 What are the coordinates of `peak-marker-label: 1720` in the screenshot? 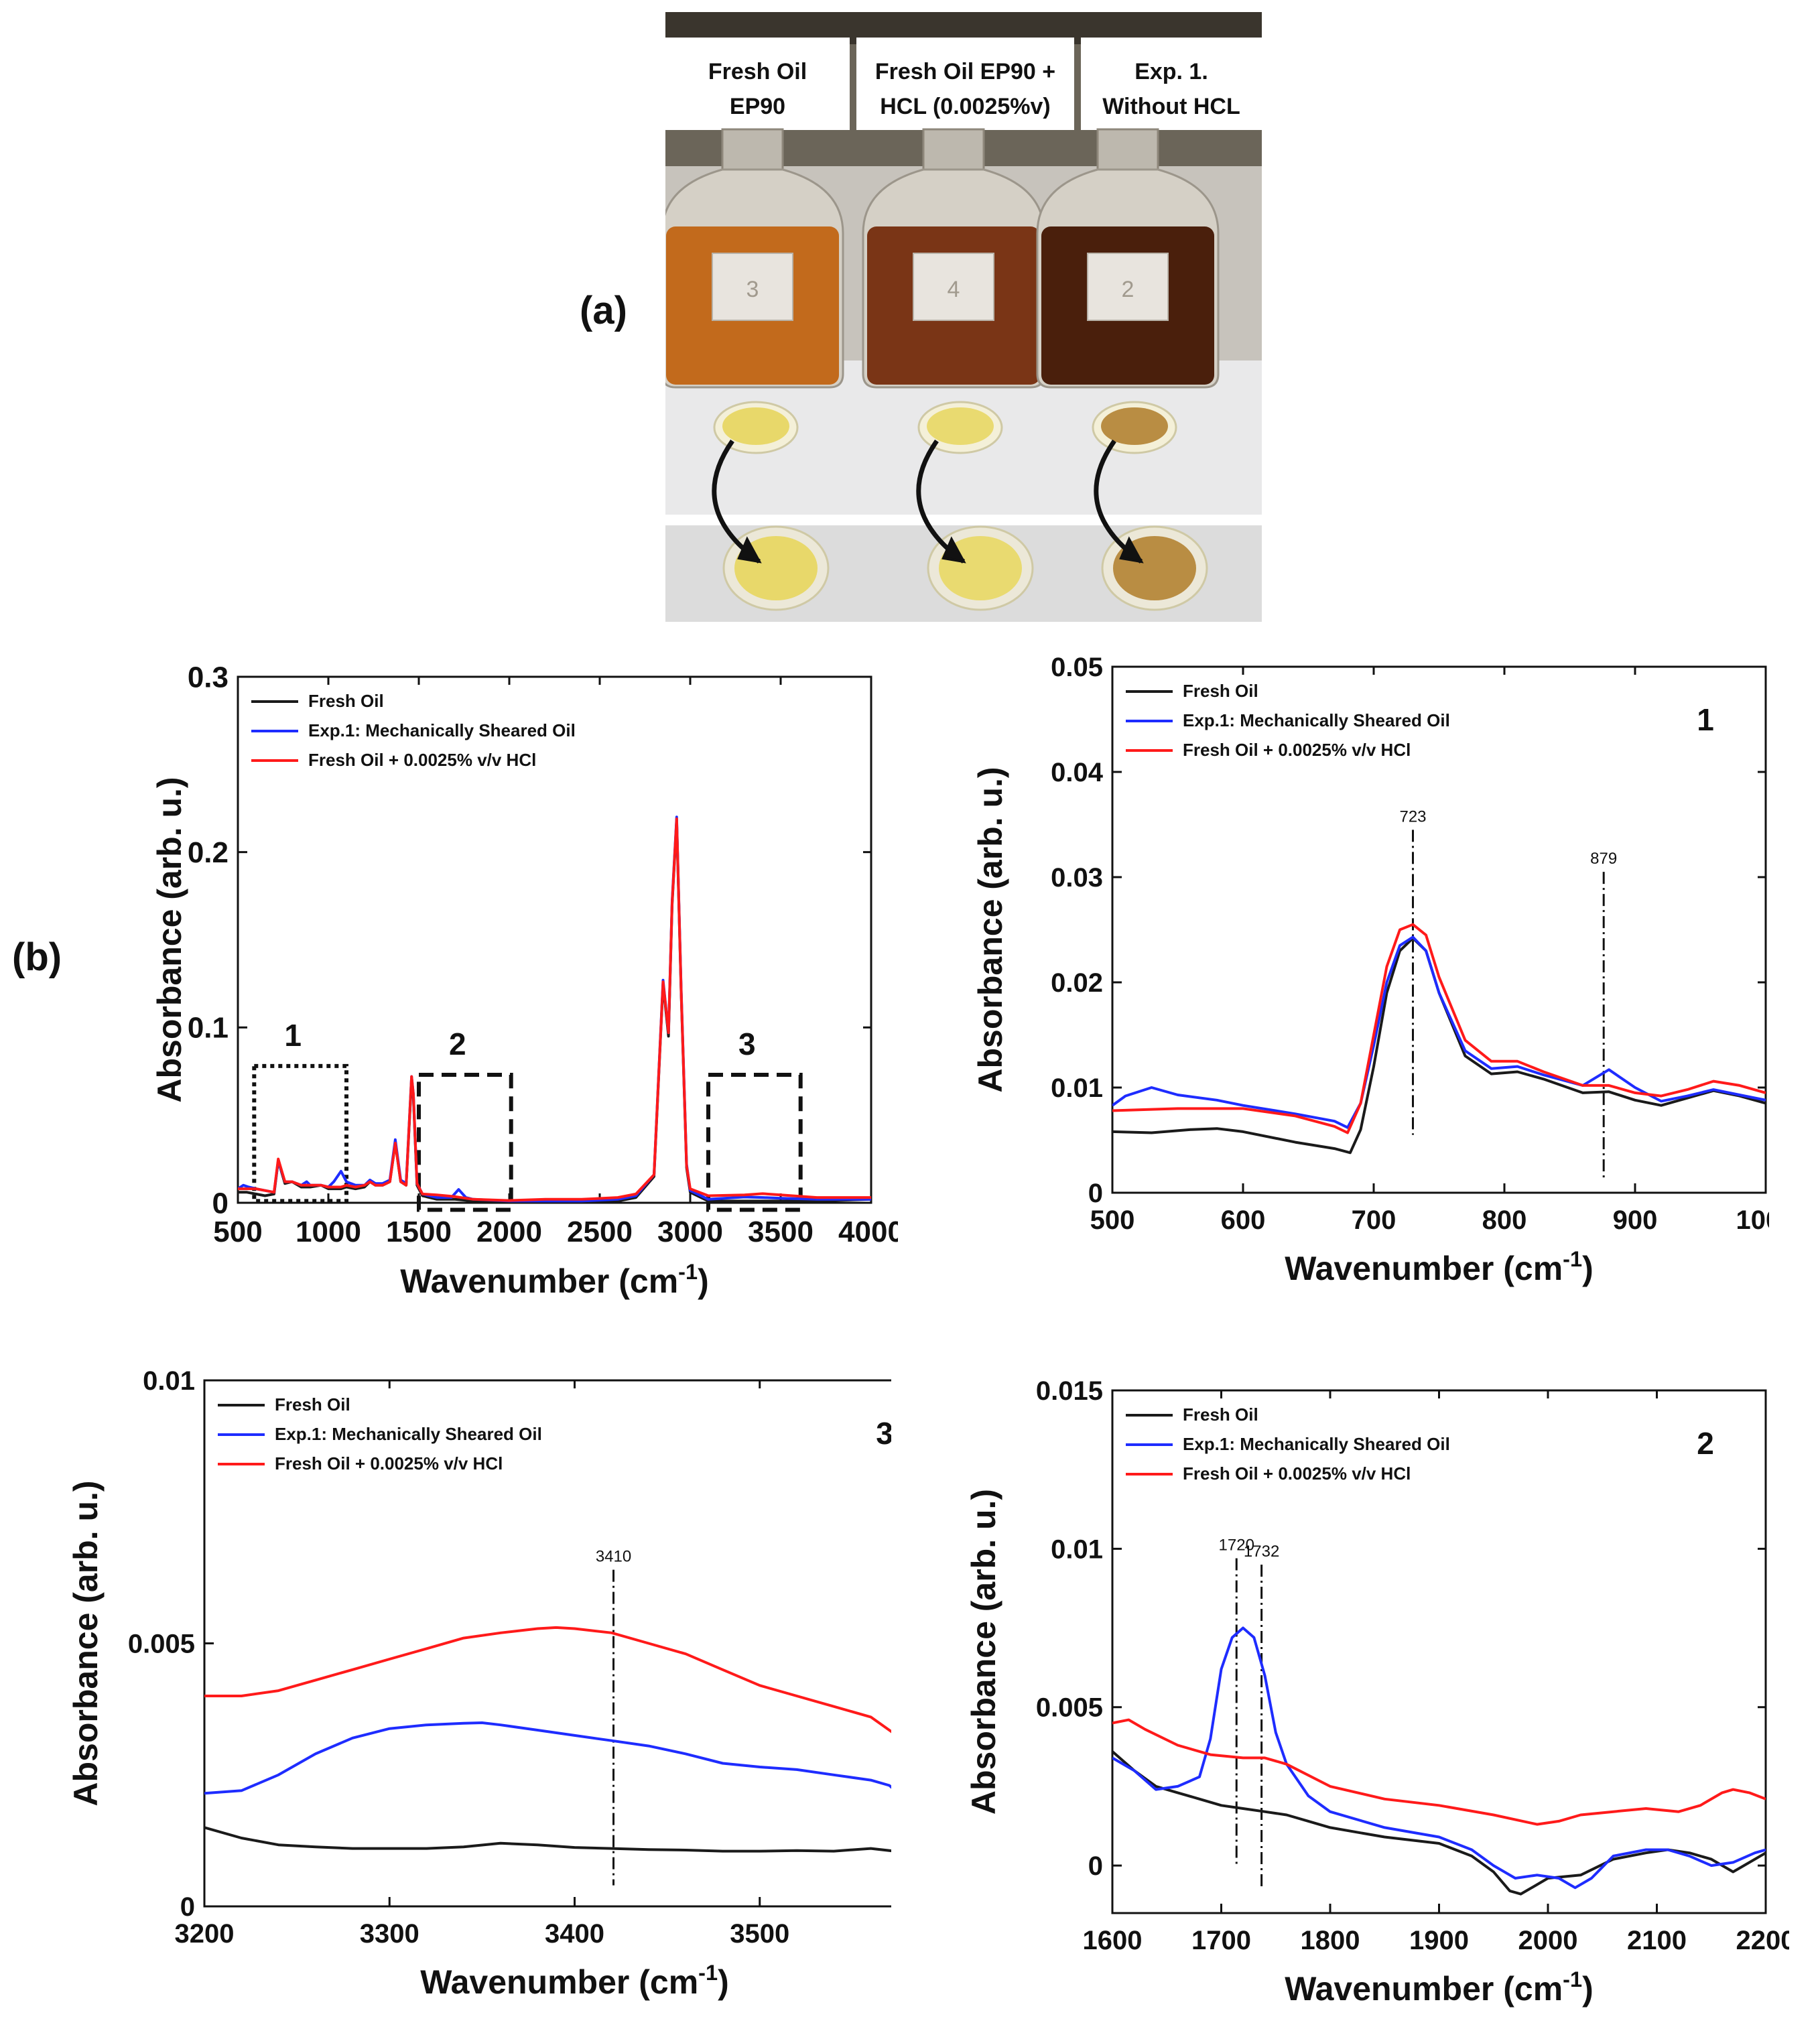 It's located at (1236, 1546).